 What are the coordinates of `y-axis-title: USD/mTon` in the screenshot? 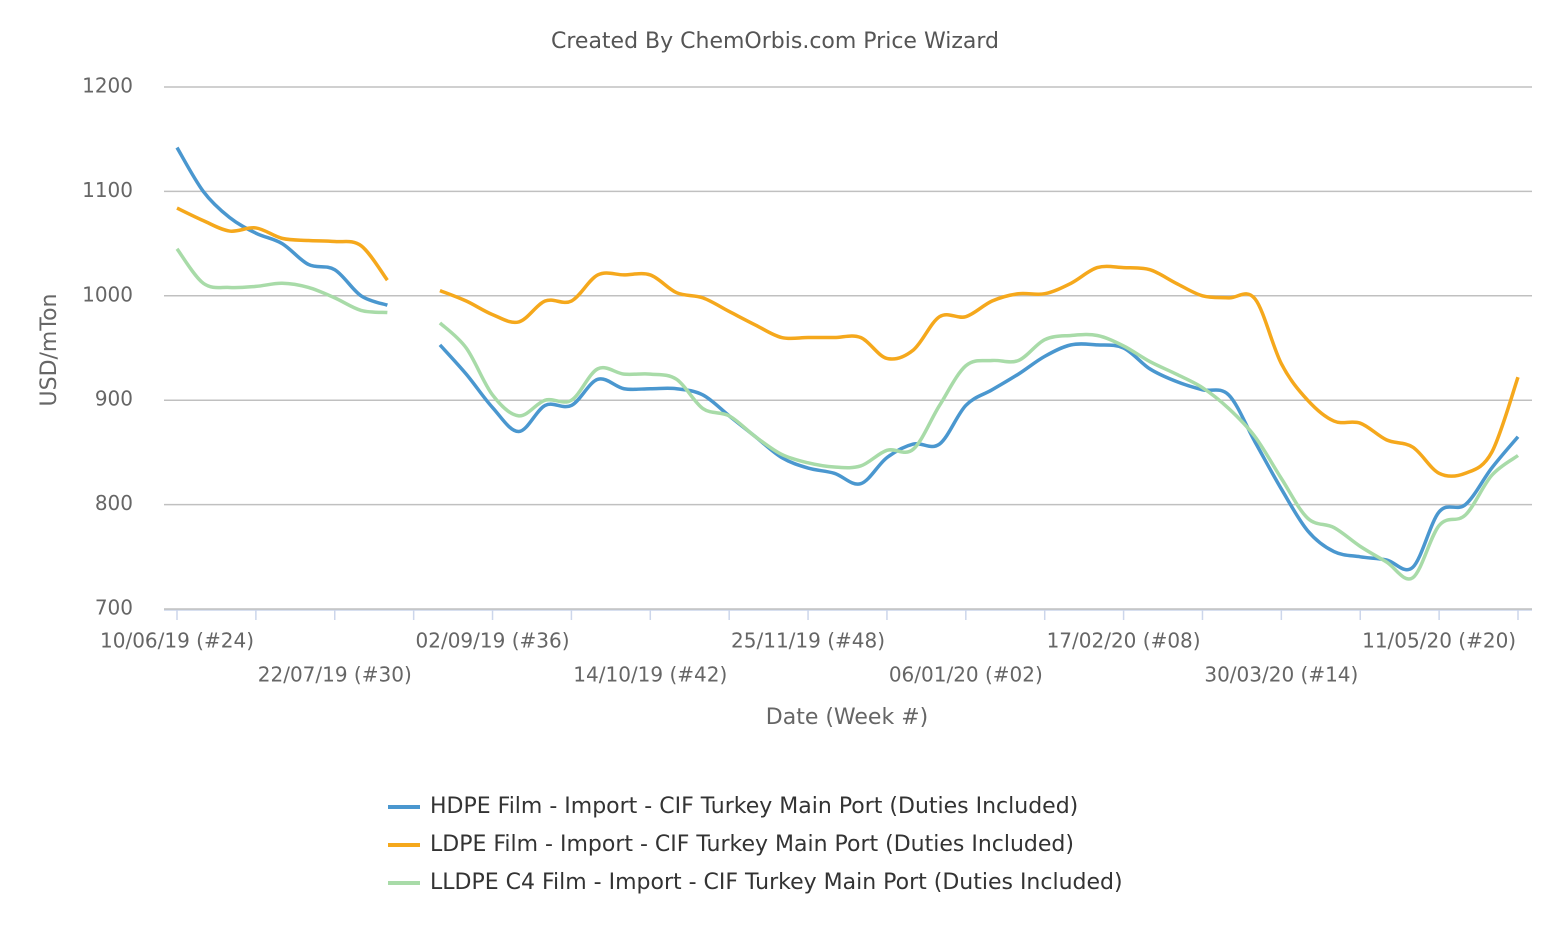 It's located at (49, 350).